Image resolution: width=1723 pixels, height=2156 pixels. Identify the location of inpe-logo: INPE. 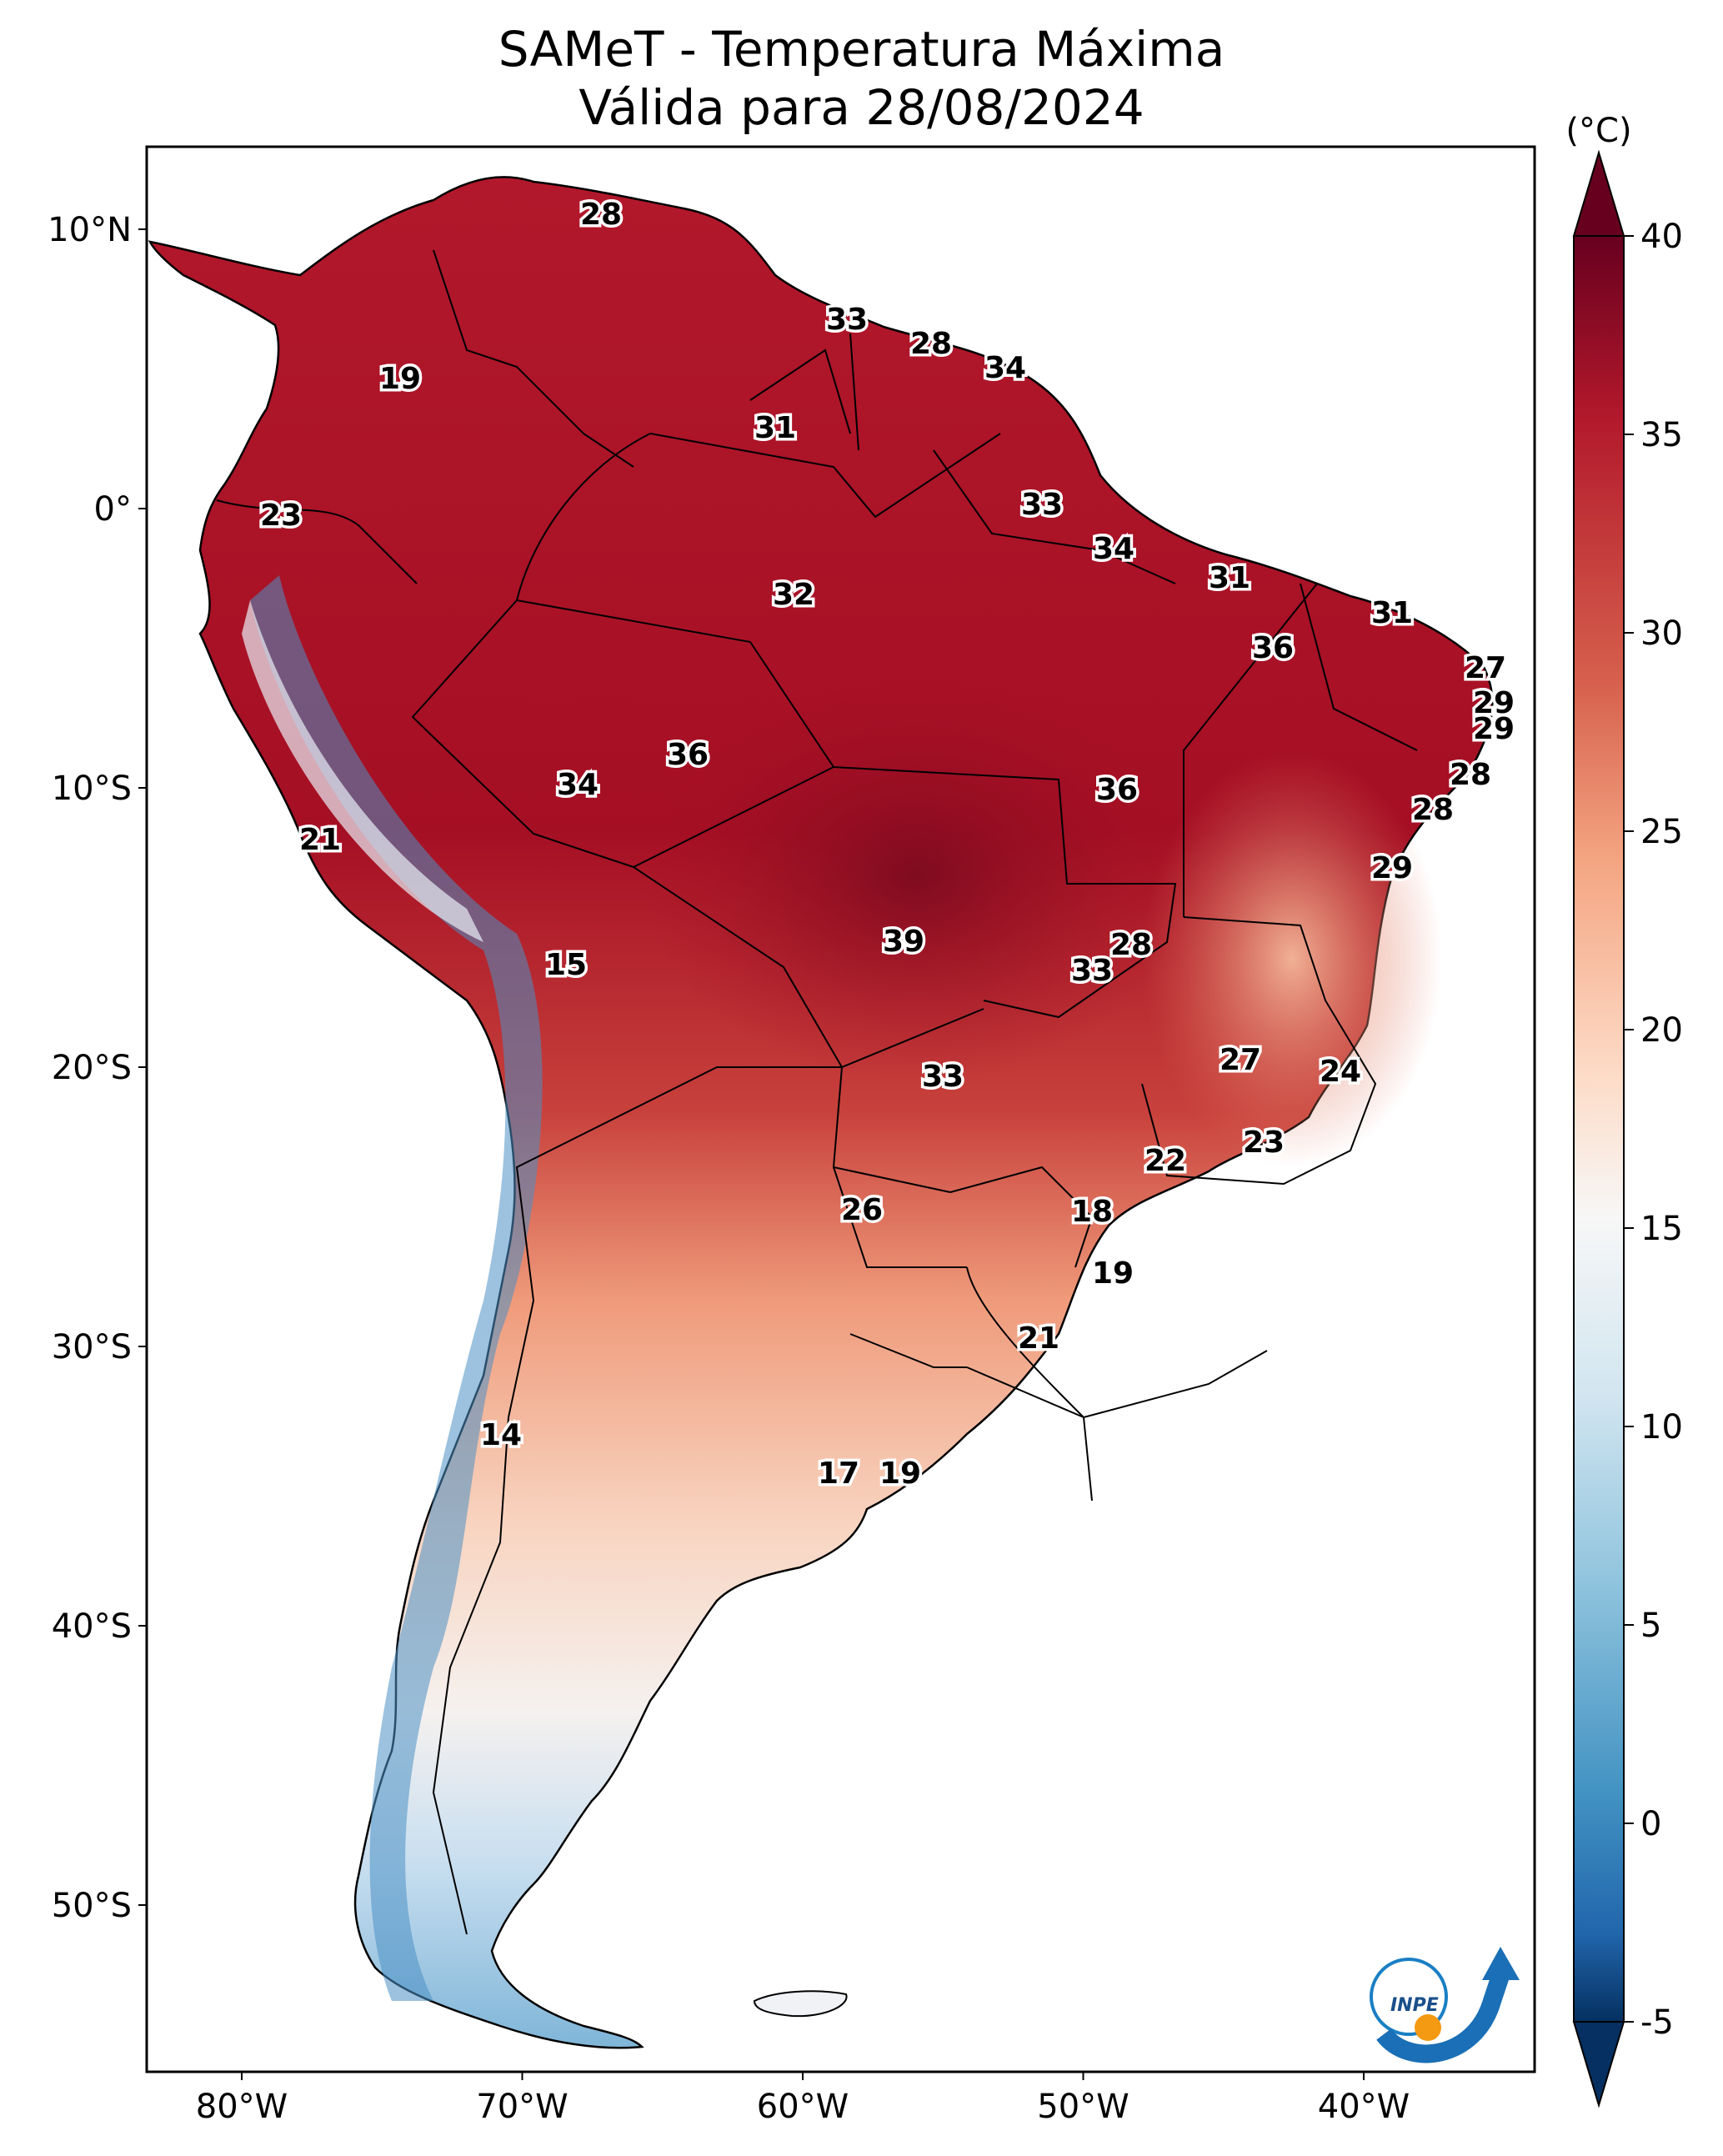
(1445, 2005).